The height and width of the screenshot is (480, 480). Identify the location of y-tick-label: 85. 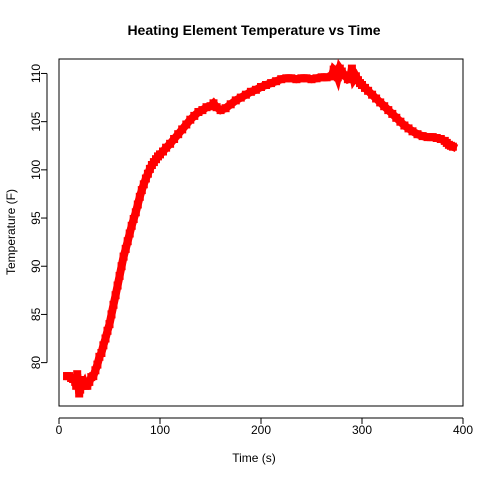
(36, 314).